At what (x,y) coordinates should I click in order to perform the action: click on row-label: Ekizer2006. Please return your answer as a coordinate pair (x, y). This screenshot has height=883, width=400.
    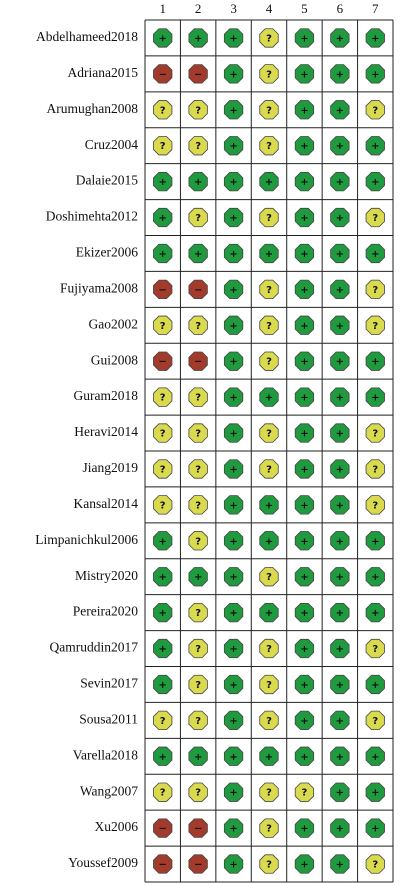
    Looking at the image, I should click on (107, 252).